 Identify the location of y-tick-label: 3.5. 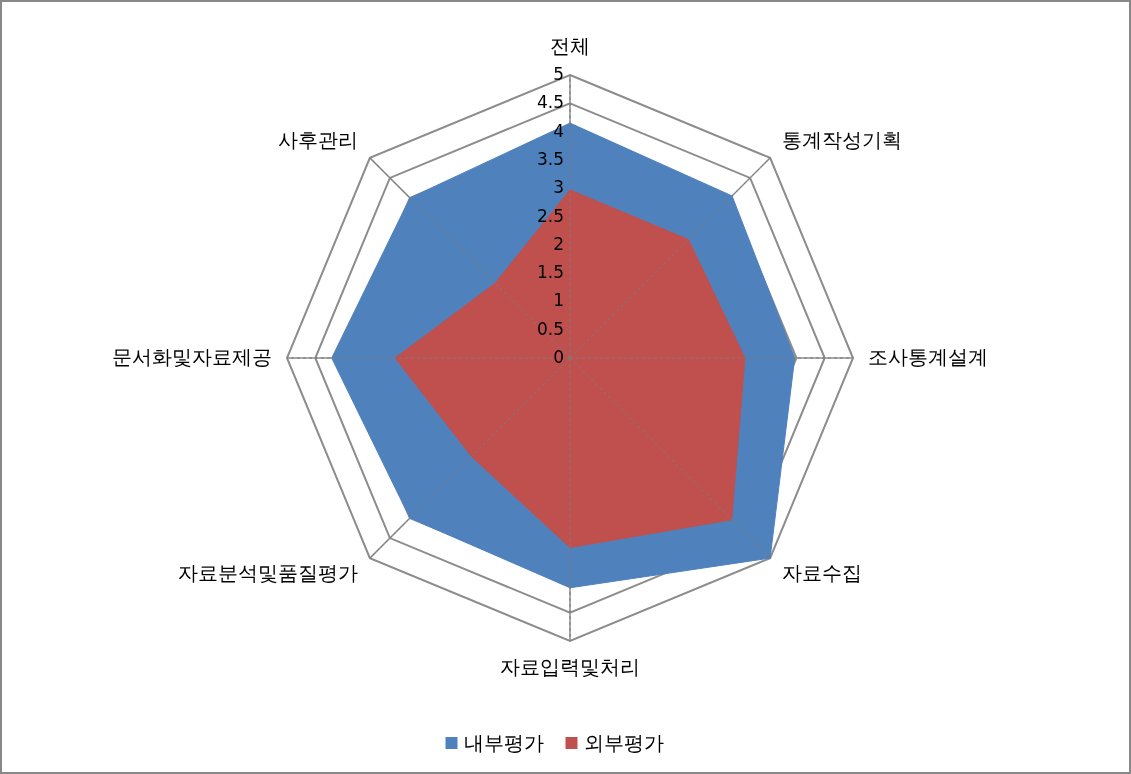
(550, 158).